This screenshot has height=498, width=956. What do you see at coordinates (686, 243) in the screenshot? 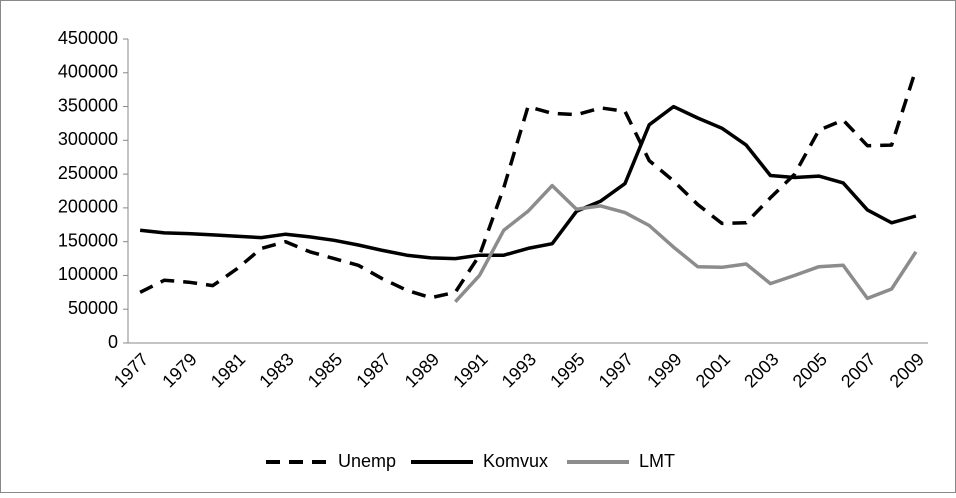
I see `series-line` at bounding box center [686, 243].